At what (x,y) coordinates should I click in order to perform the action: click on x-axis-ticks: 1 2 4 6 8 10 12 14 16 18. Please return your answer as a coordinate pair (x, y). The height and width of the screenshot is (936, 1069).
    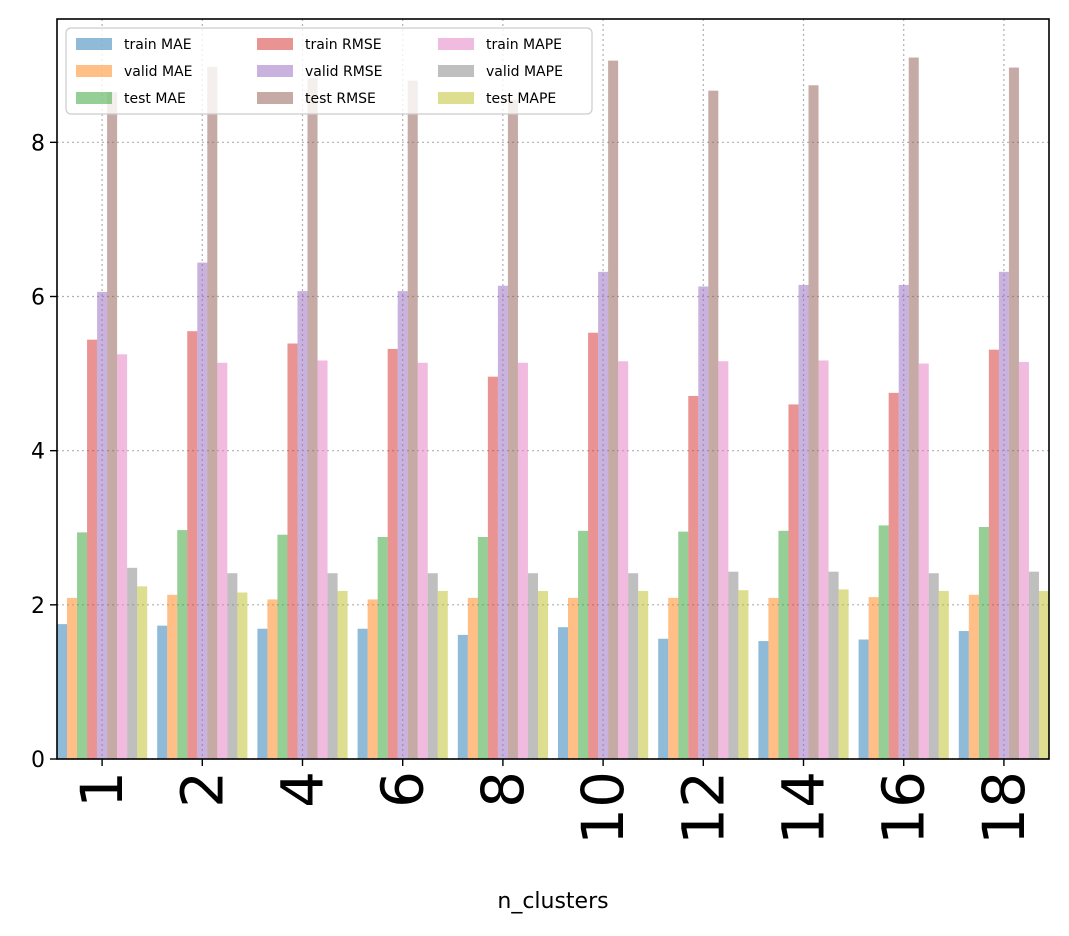
    Looking at the image, I should click on (553, 802).